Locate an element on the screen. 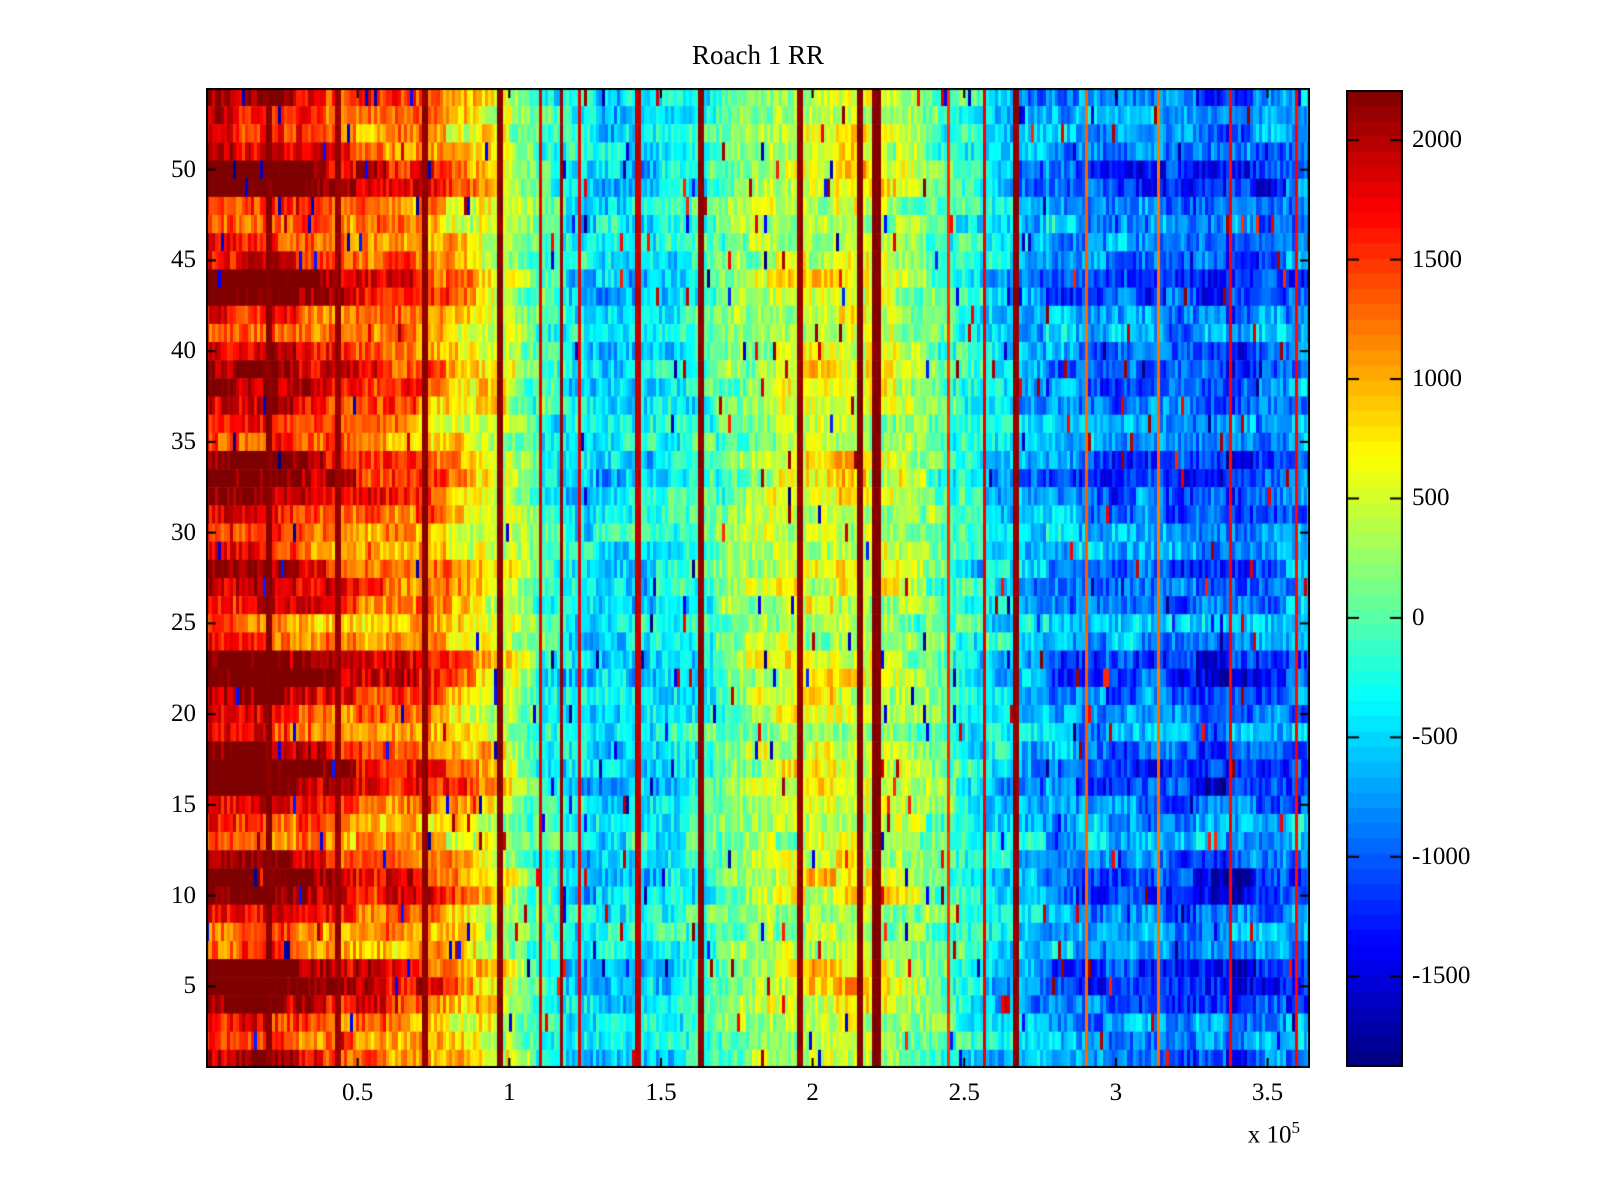  x-tick-label: 3 is located at coordinates (1116, 1092).